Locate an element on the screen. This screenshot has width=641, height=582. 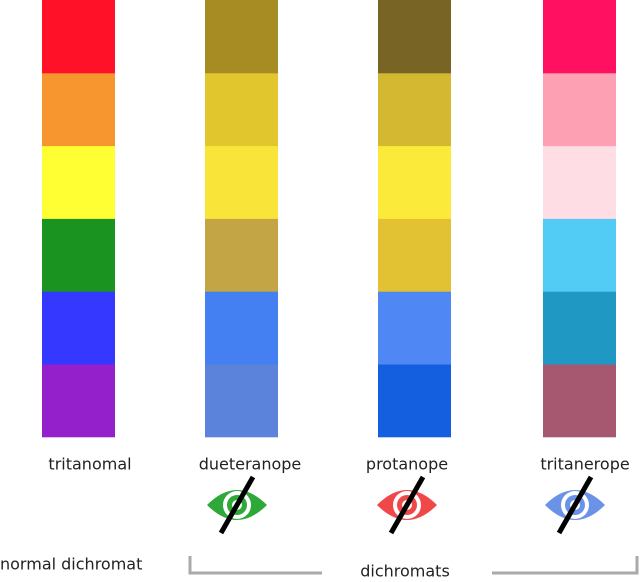
group-label: dichromats is located at coordinates (405, 571).